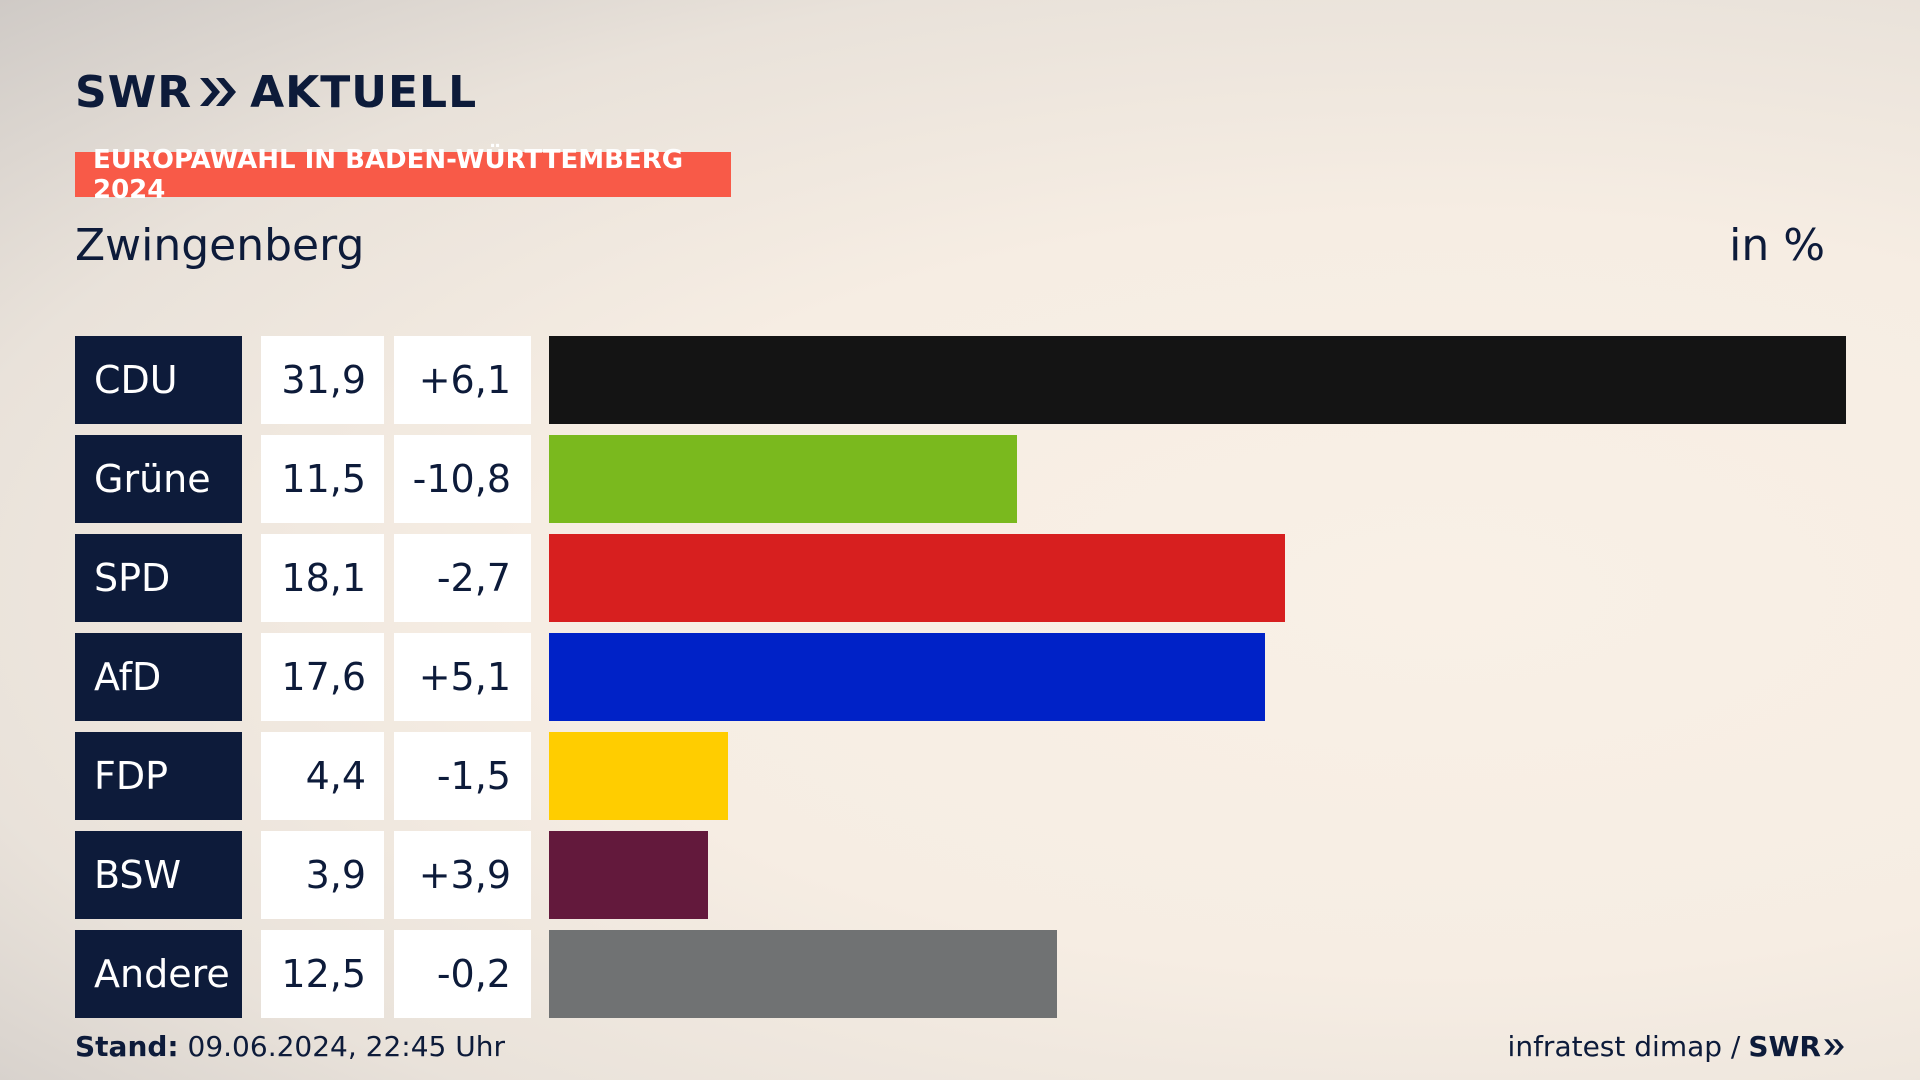  I want to click on party-label: CDU, so click(158, 380).